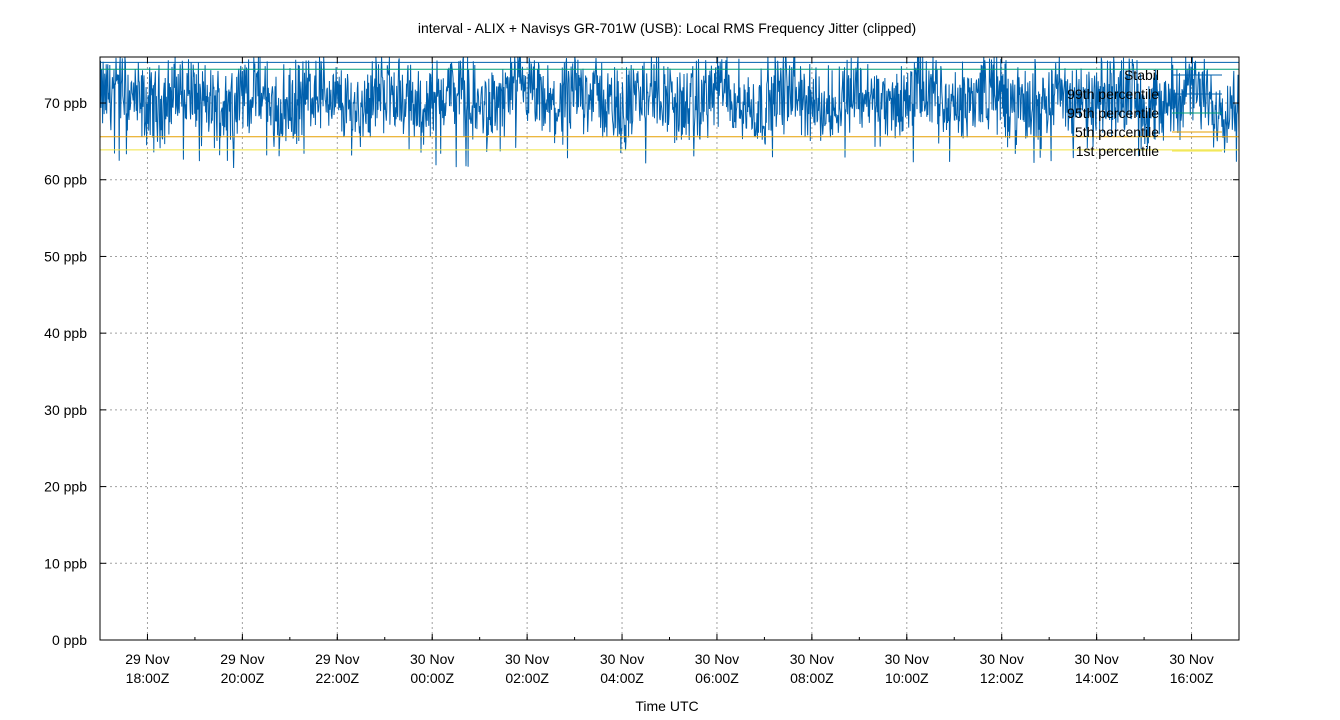 This screenshot has height=720, width=1340. What do you see at coordinates (1097, 678) in the screenshot?
I see `x-tick-label: 14:00Z` at bounding box center [1097, 678].